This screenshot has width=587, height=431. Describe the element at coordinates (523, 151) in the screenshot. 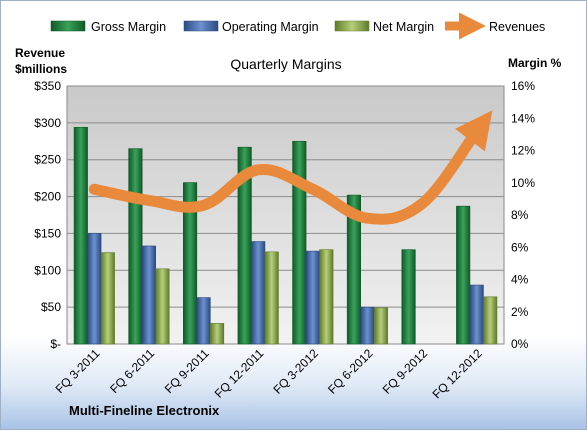

I see `right-tick-label: 12%` at that location.